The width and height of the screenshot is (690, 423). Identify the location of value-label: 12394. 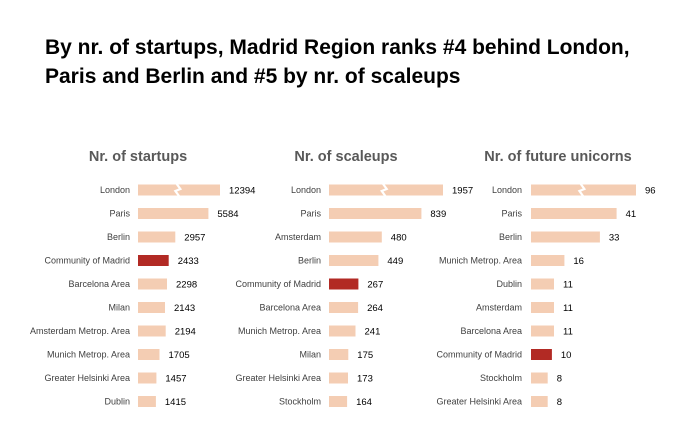
(242, 191).